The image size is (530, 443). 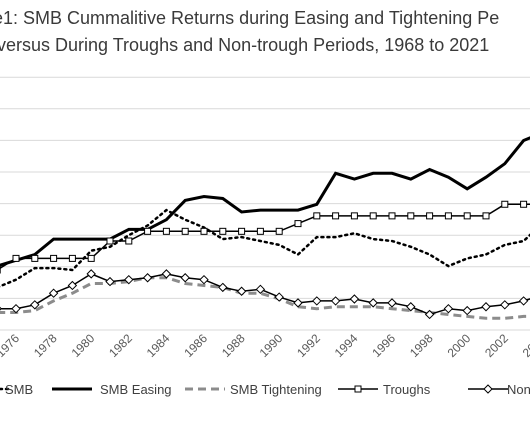 I want to click on legend-label: Non-T, so click(x=518, y=389).